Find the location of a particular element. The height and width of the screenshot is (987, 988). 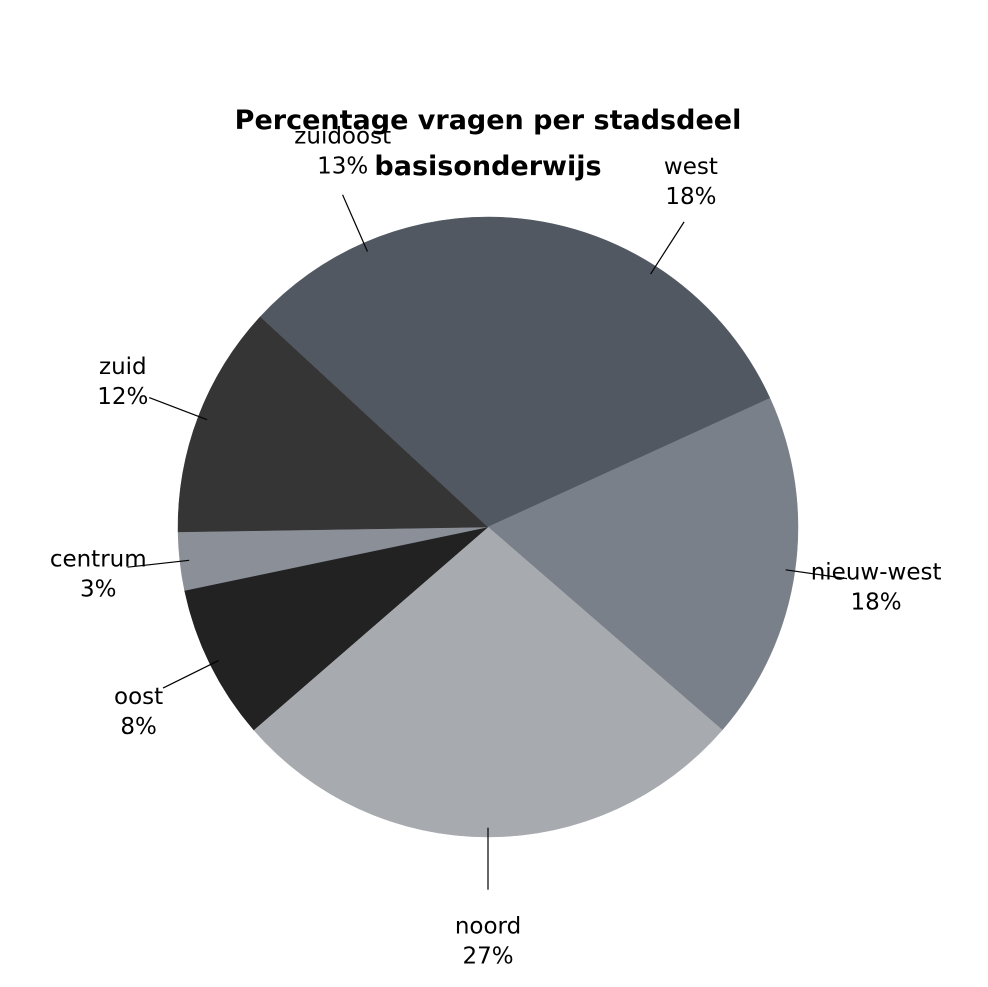

slice-label: oost is located at coordinates (138, 697).